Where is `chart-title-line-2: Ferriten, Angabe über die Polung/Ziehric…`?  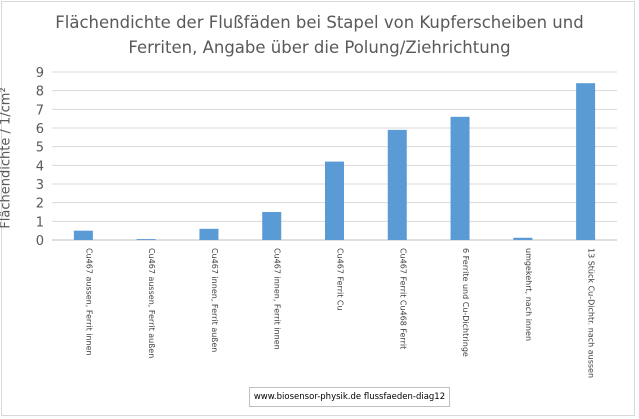
chart-title-line-2: Ferriten, Angabe über die Polung/Ziehric… is located at coordinates (319, 47).